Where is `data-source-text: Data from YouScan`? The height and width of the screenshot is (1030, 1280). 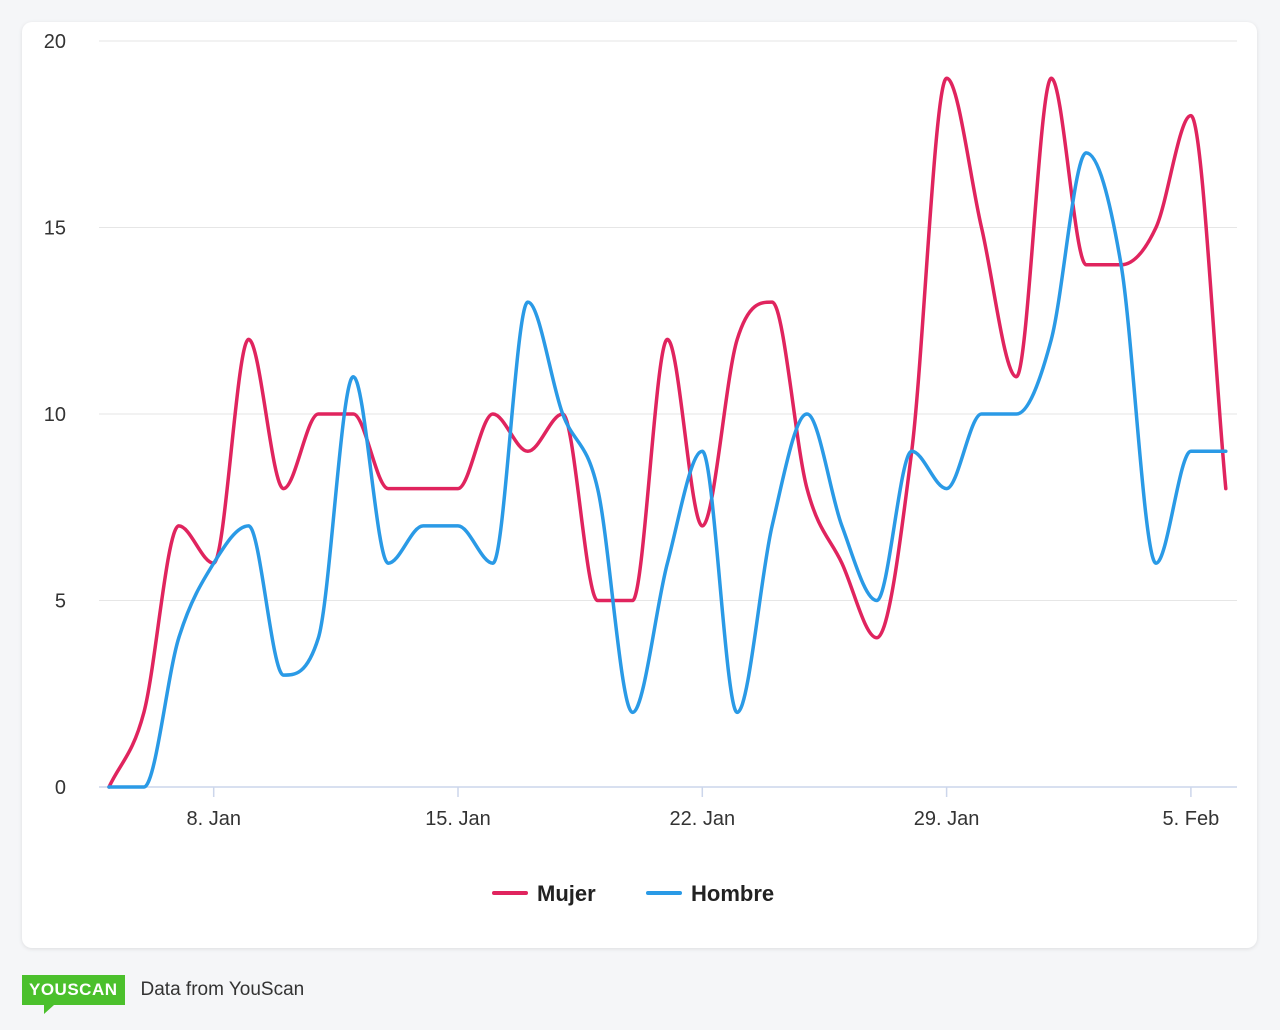
data-source-text: Data from YouScan is located at coordinates (222, 989).